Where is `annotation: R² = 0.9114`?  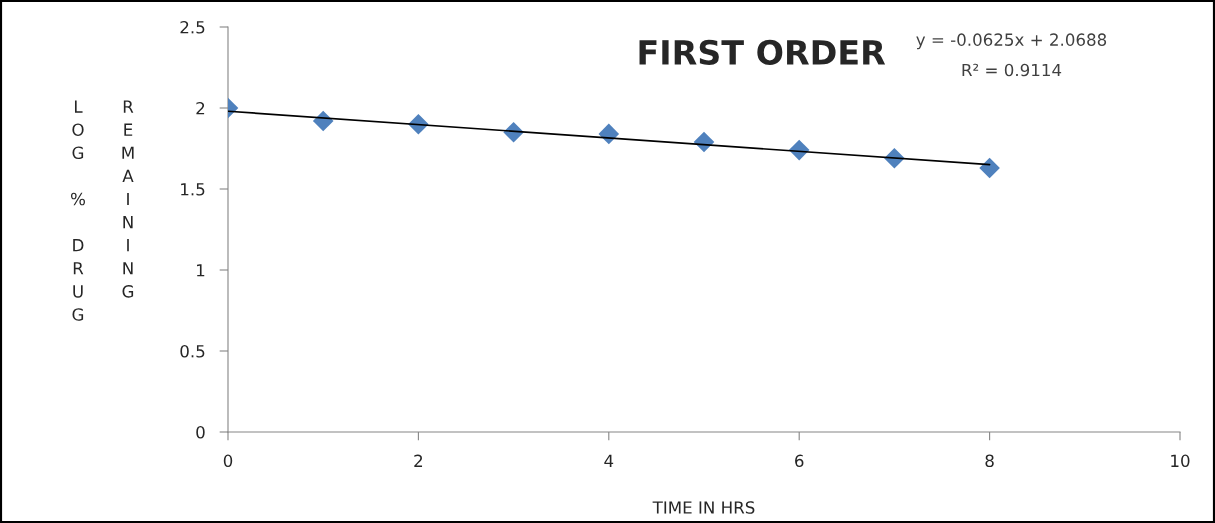 annotation: R² = 0.9114 is located at coordinates (1012, 70).